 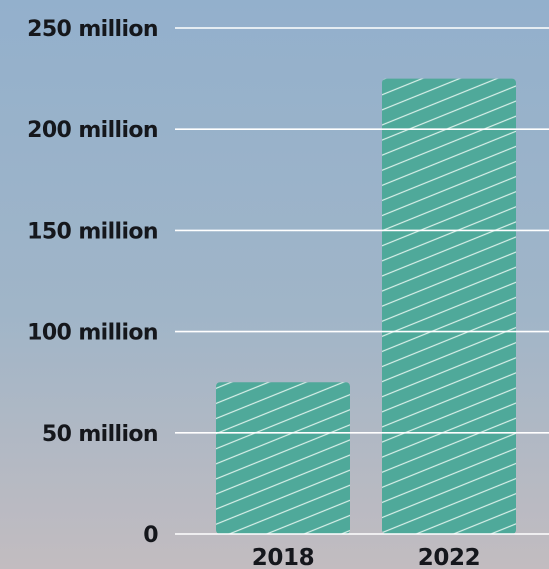 I want to click on x-category-label-2018: 2018, so click(x=283, y=557).